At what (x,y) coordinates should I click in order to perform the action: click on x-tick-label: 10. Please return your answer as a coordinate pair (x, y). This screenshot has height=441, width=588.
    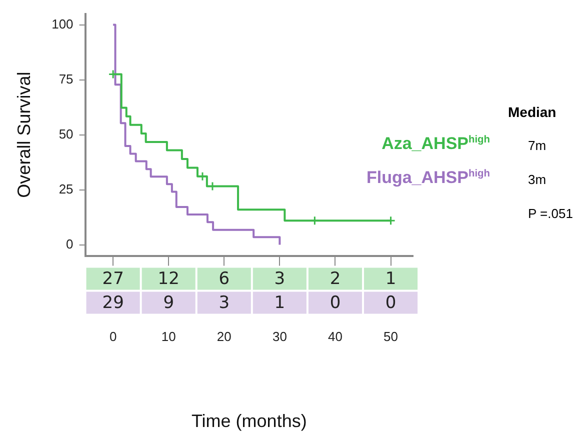
    Looking at the image, I should click on (168, 336).